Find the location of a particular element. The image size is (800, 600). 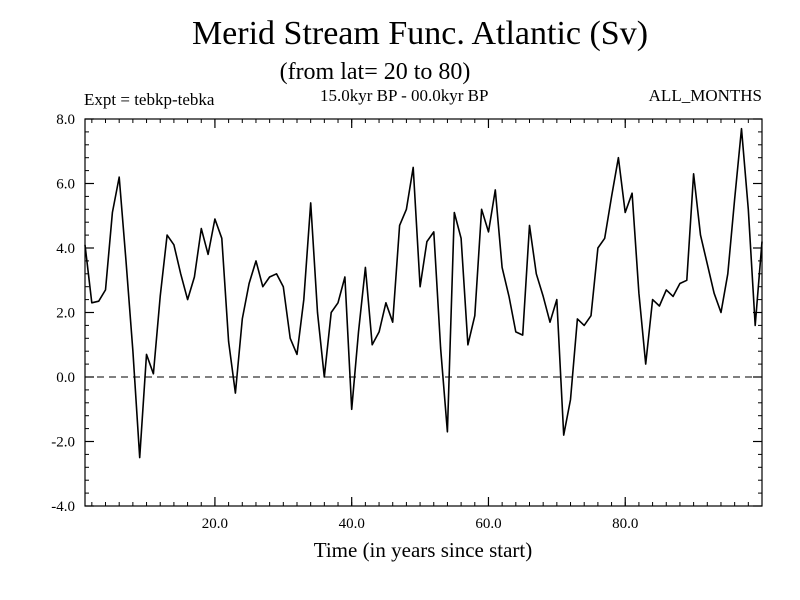

x-tick-label: 60.0 is located at coordinates (488, 524).